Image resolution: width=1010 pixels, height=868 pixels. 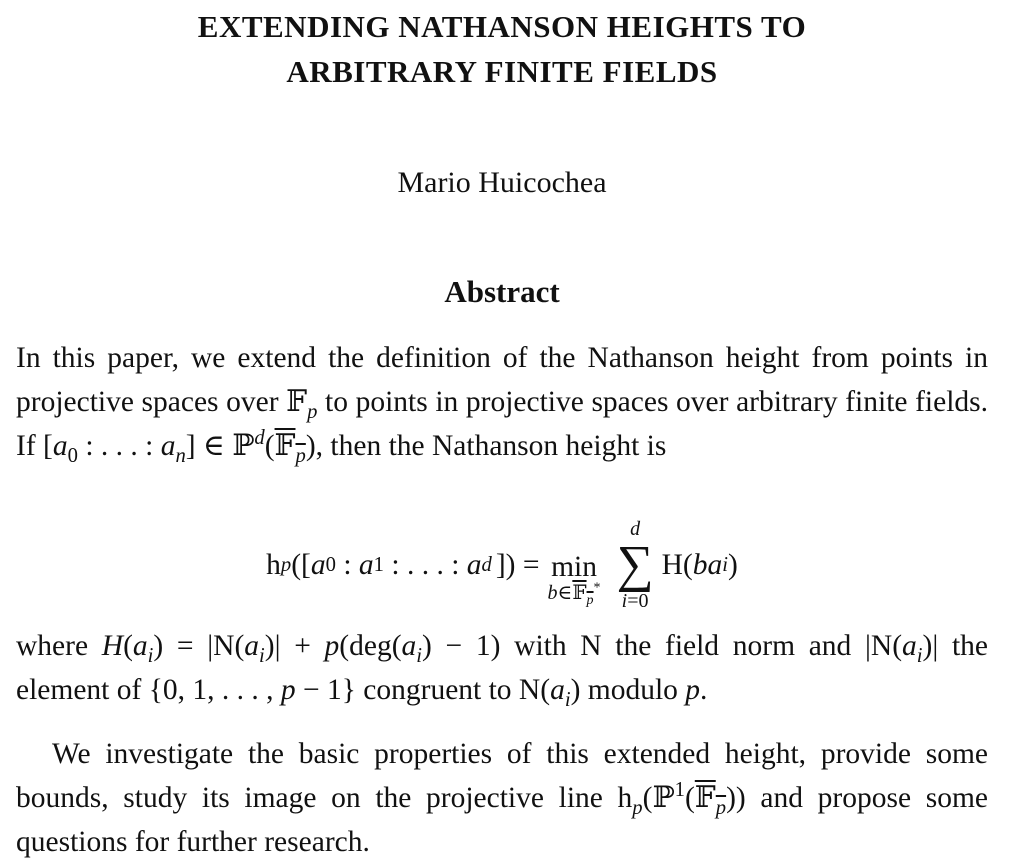 What do you see at coordinates (502, 26) in the screenshot?
I see `title-line: EXTENDING NATHANSON HEIGHTS TO` at bounding box center [502, 26].